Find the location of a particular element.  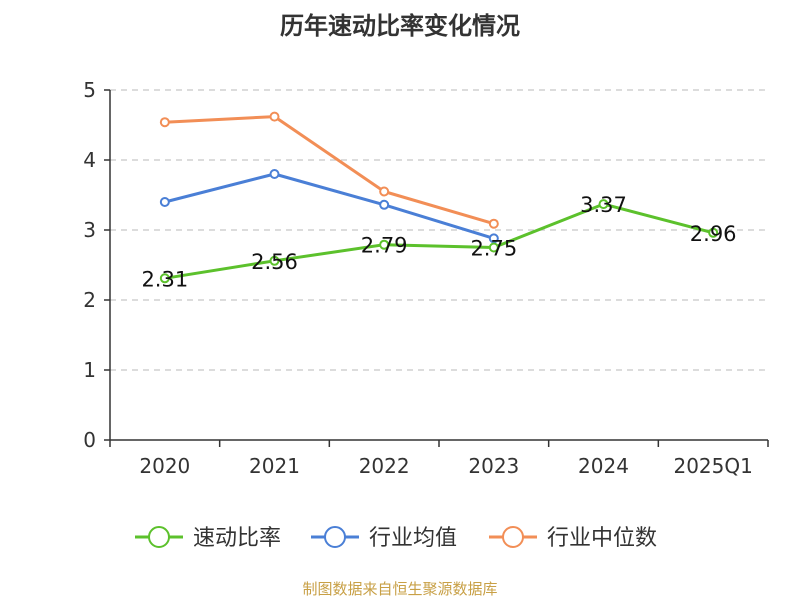

data-label: 2.56 is located at coordinates (274, 262).